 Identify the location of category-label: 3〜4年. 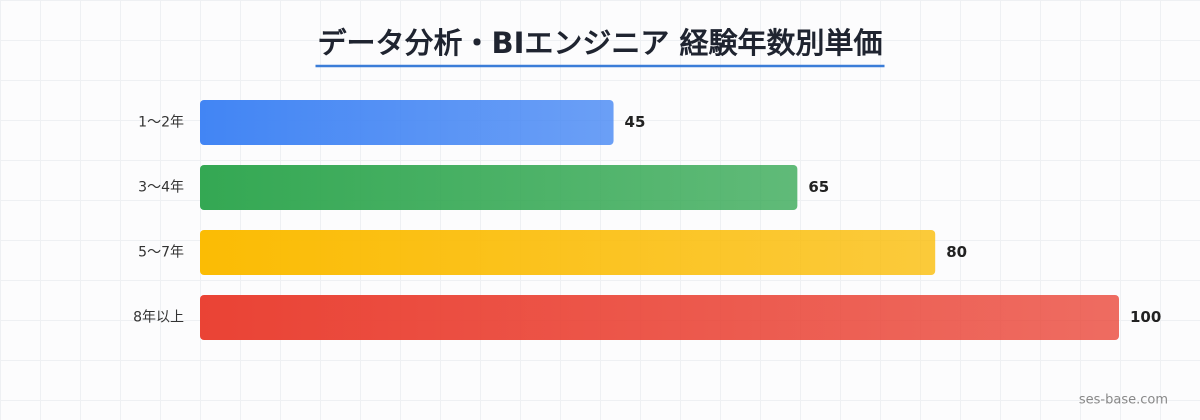
(161, 188).